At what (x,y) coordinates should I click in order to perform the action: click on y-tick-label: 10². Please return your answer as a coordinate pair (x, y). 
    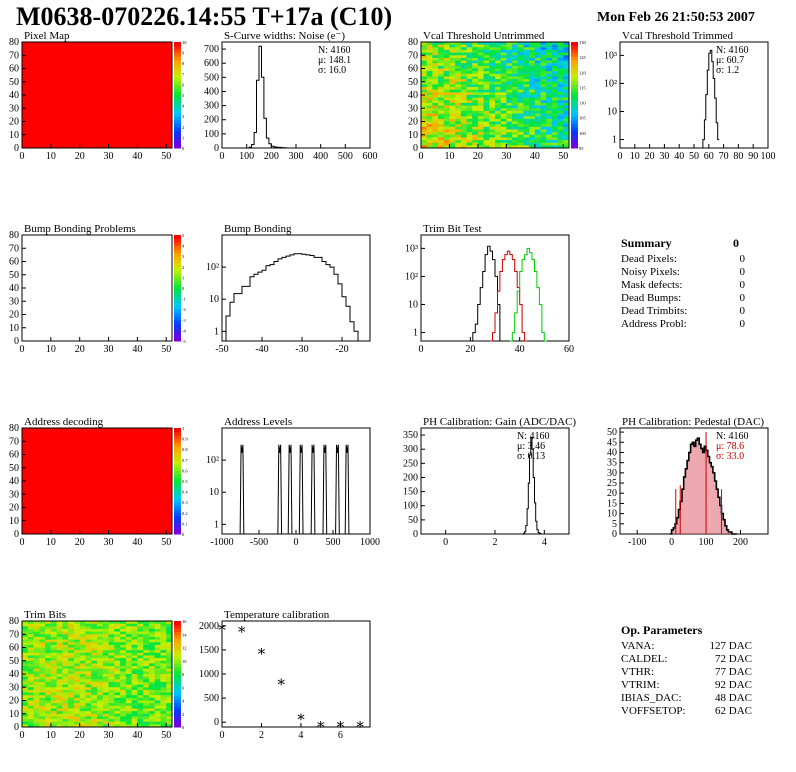
    Looking at the image, I should click on (212, 267).